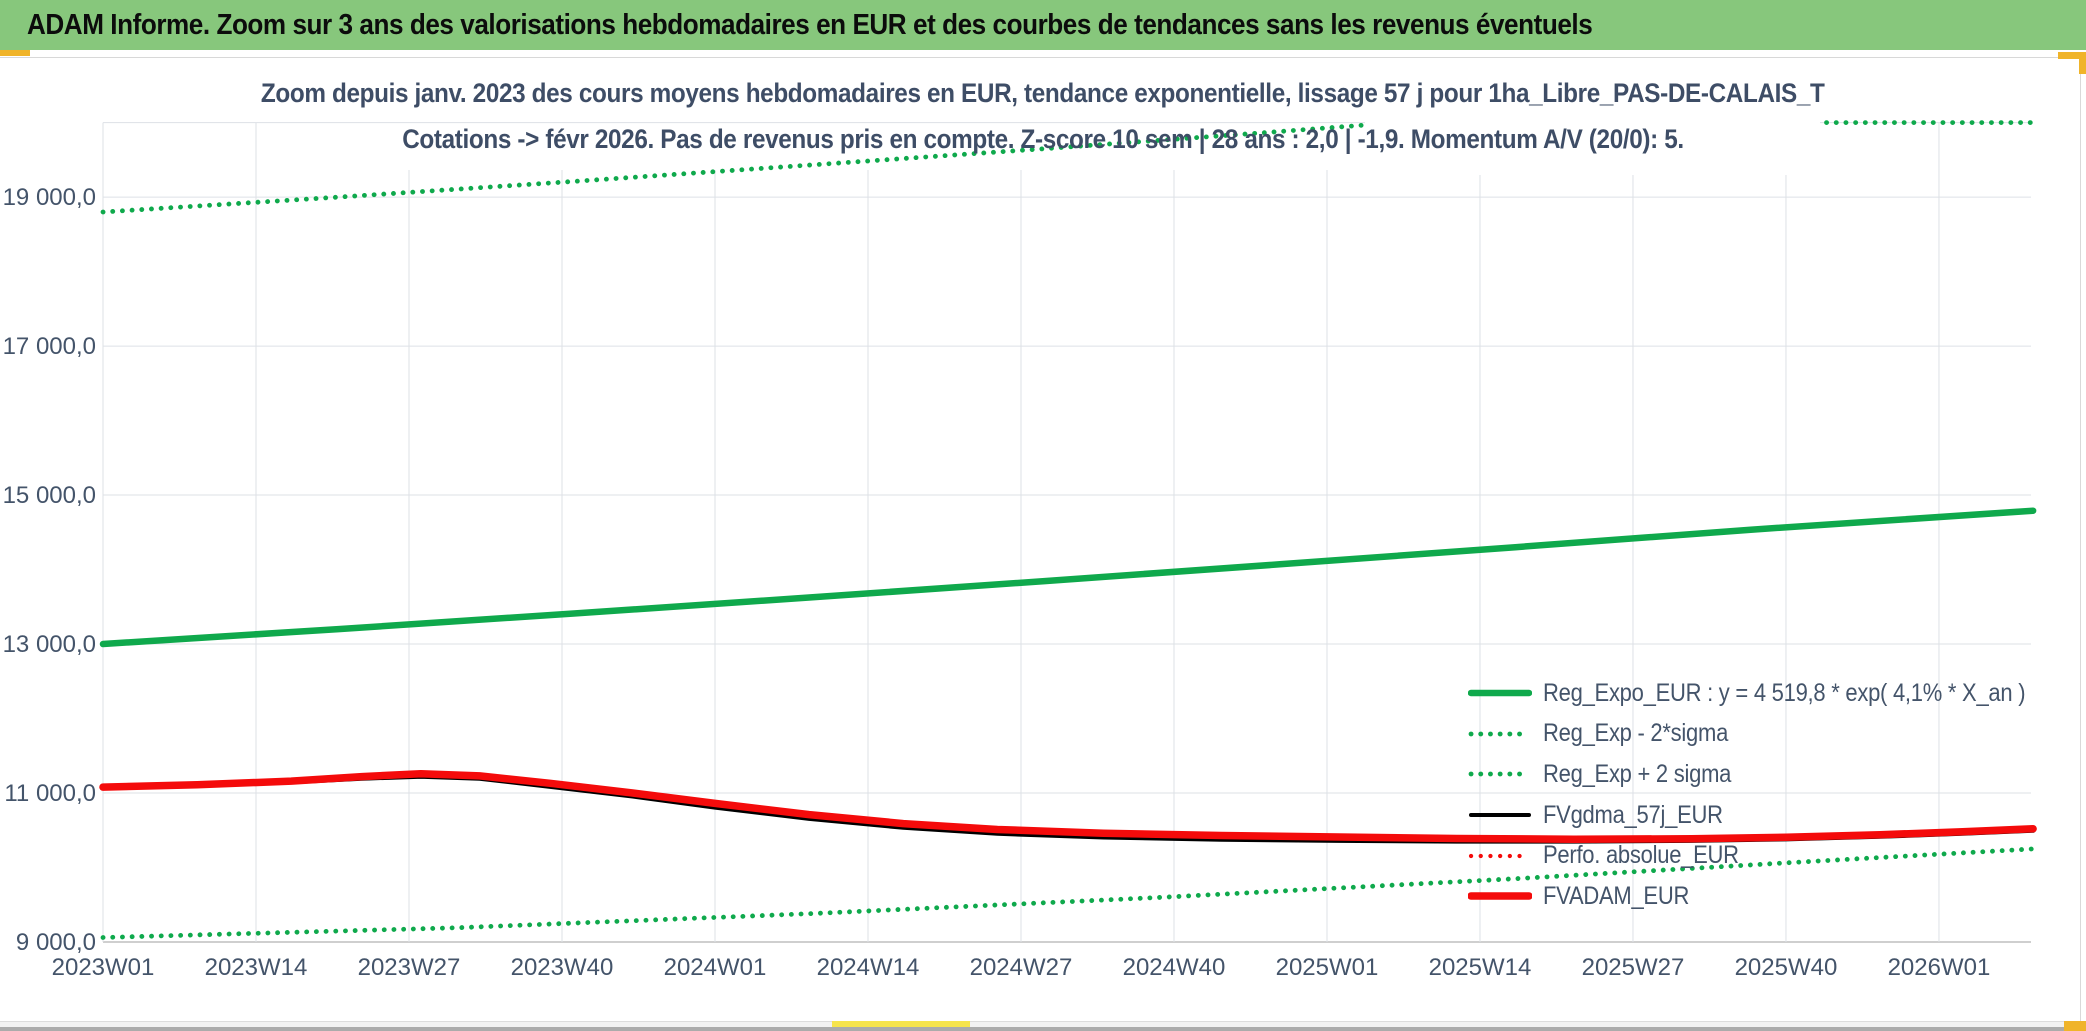 The image size is (2086, 1031). Describe the element at coordinates (1616, 895) in the screenshot. I see `legend-label: FVADAM_EUR` at that location.